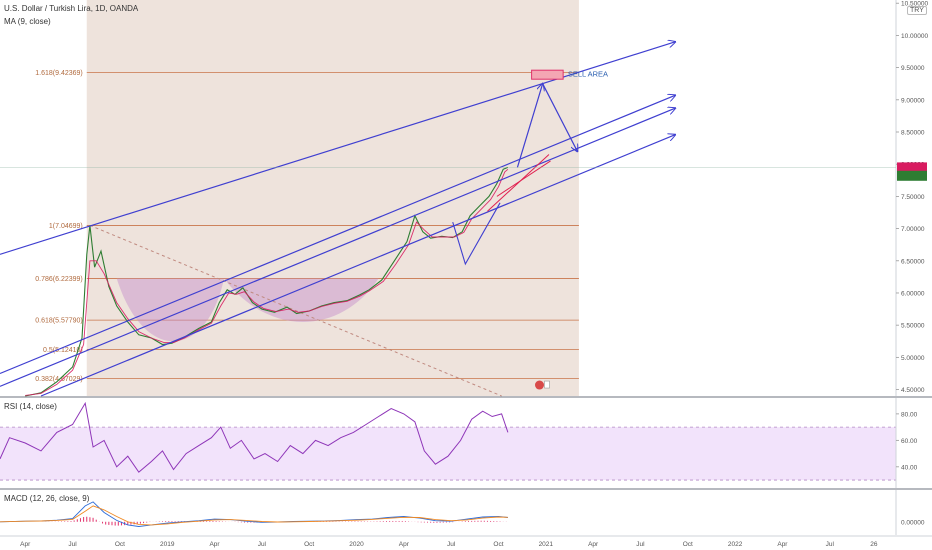  I want to click on macd-legend: MACD (12, 26, close, 9), so click(47, 498).